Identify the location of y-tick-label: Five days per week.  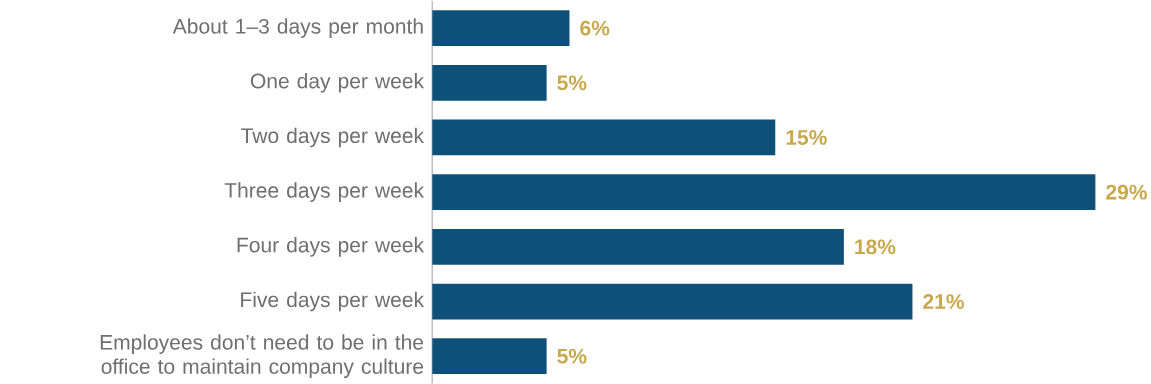
(333, 301).